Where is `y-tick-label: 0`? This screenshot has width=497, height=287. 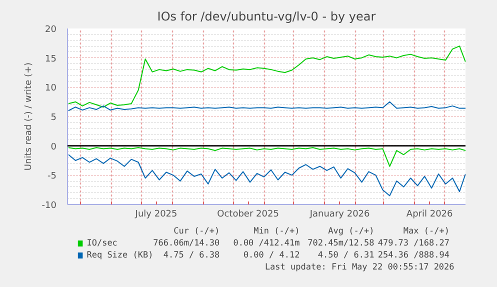
y-tick-label: 0 is located at coordinates (53, 147).